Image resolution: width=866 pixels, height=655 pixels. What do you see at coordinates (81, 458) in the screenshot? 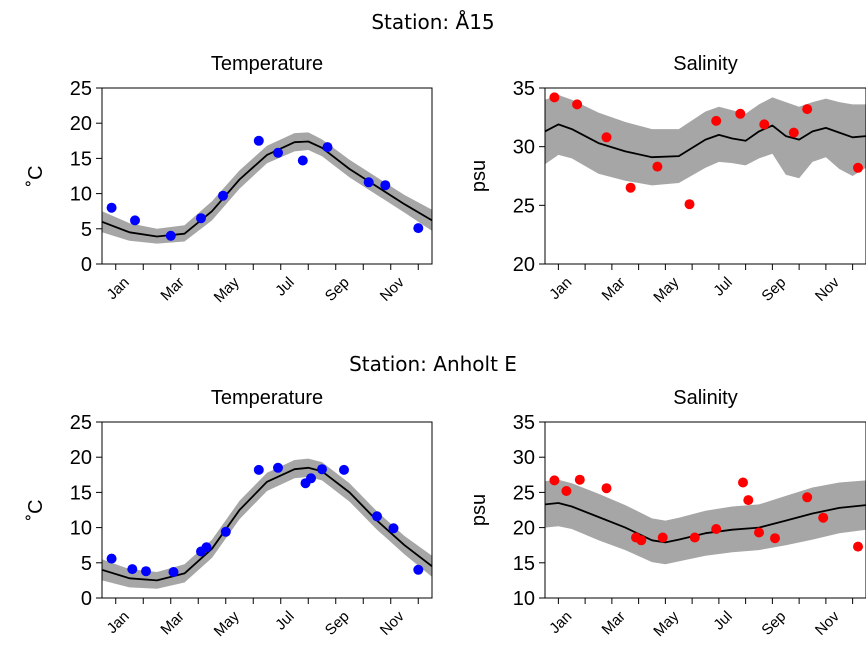
I see `y-tick-label-temp-anholt-20: 20` at bounding box center [81, 458].